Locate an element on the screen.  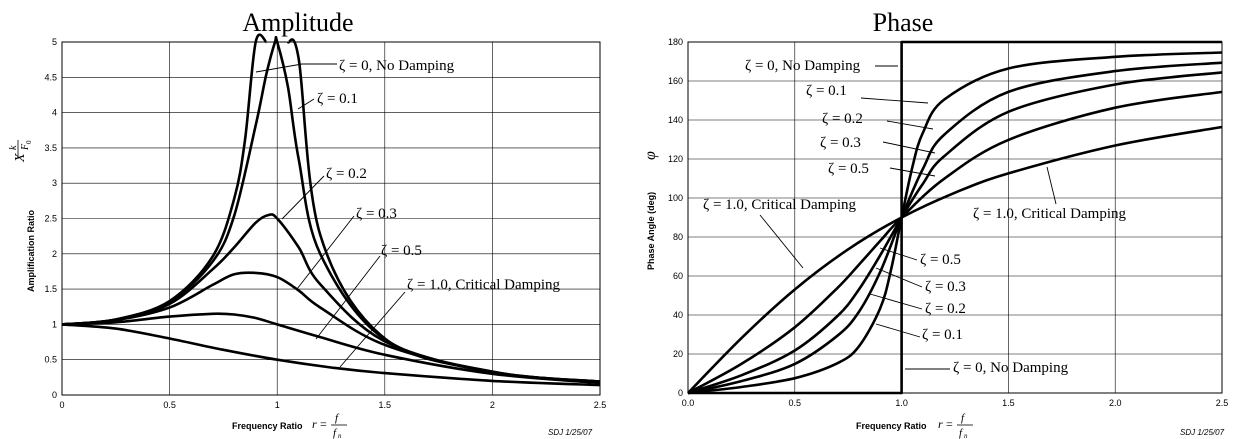
amp-leaders is located at coordinates (330, 215).